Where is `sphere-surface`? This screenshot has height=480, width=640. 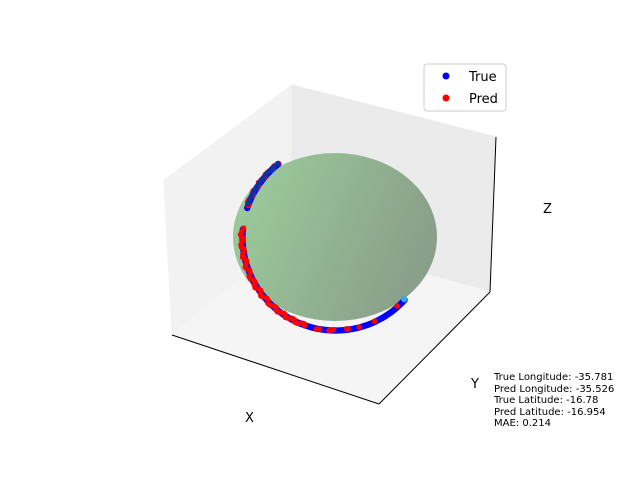
sphere-surface is located at coordinates (335, 237).